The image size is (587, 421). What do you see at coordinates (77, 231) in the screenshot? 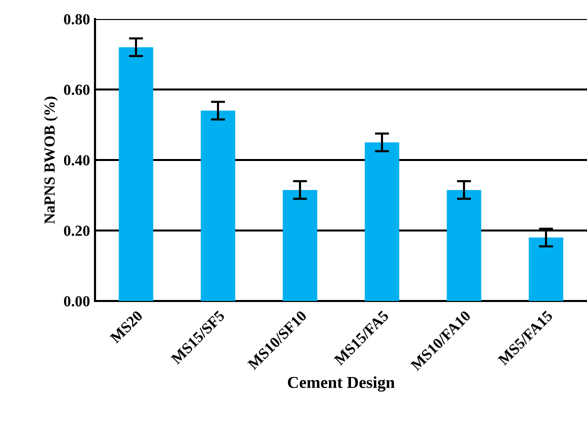
I see `y-tick-label: 0.20` at bounding box center [77, 231].